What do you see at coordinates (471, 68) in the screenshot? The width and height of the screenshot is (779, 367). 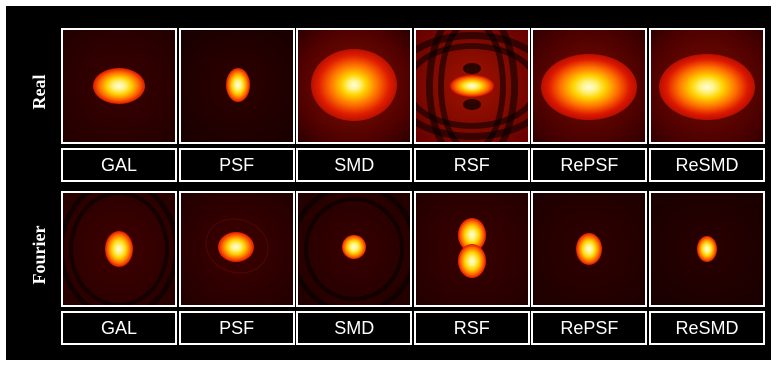 I see `real-rsf-dark-top` at bounding box center [471, 68].